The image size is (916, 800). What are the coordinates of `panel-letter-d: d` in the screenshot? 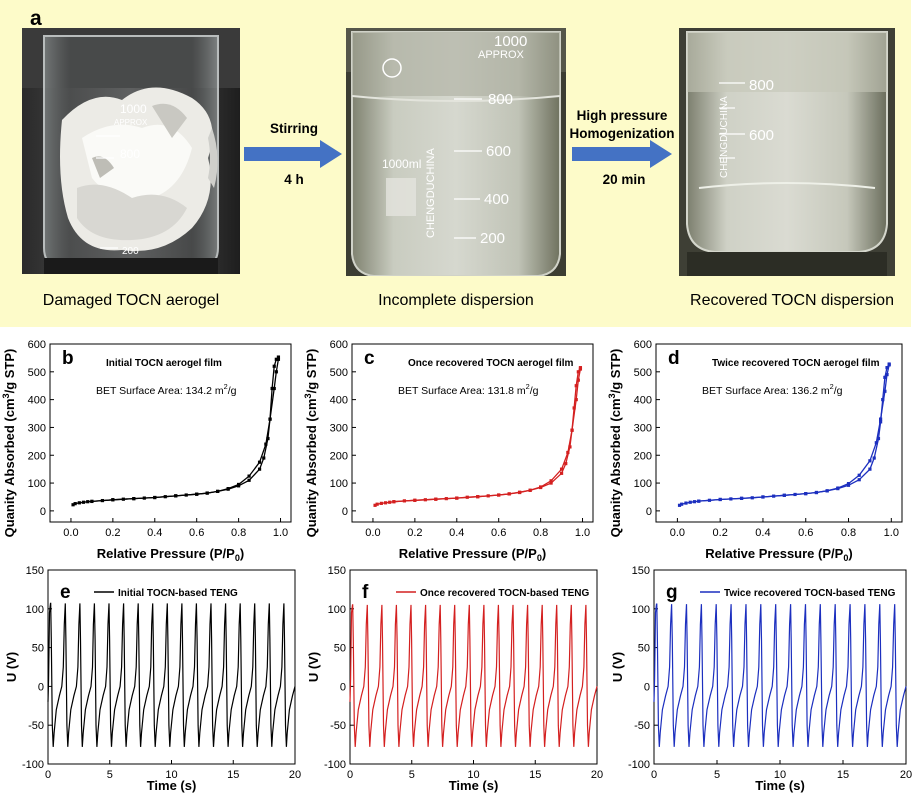 It's located at (674, 358).